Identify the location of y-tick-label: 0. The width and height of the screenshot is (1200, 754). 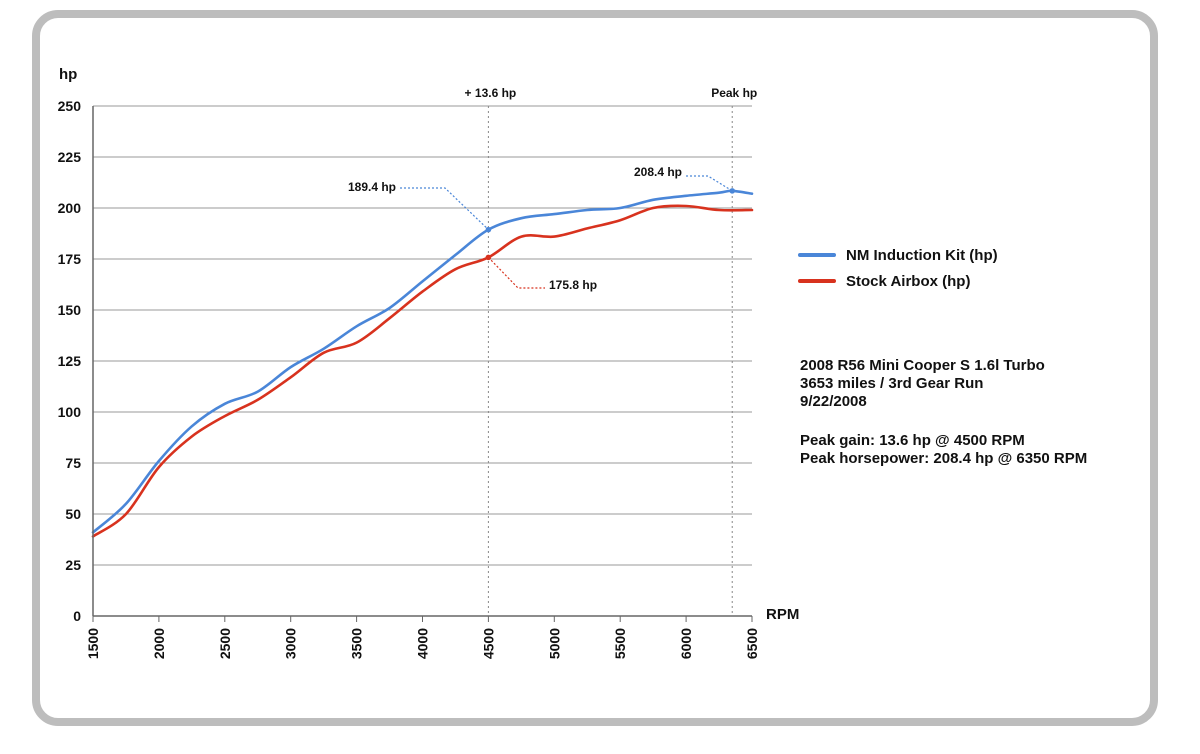
(77, 616).